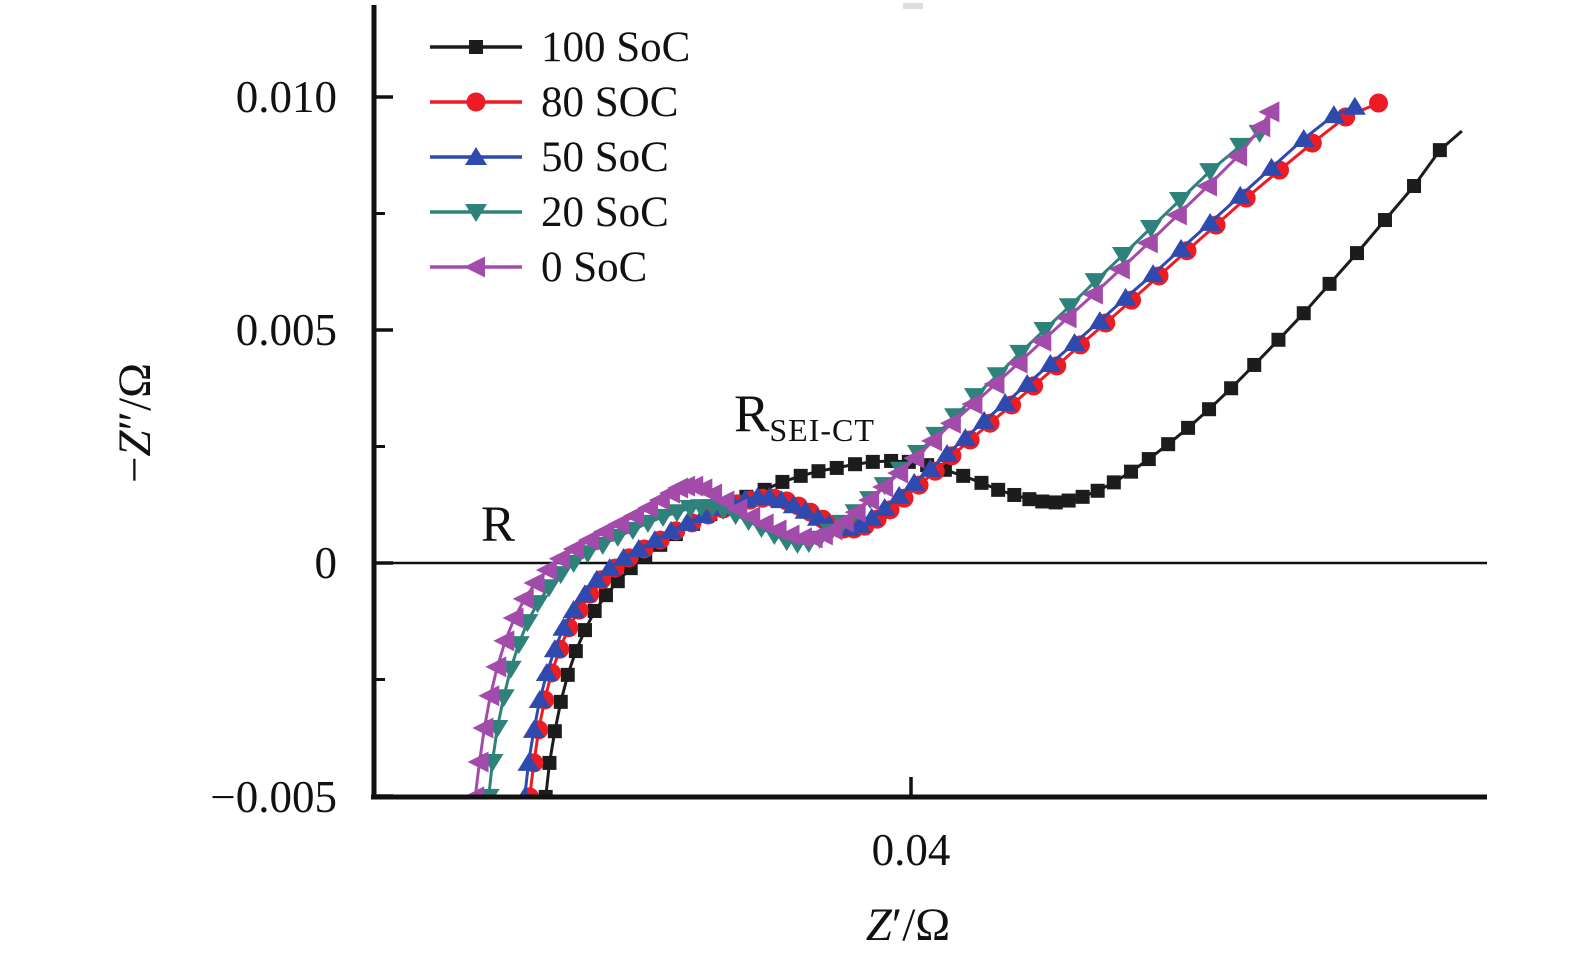  What do you see at coordinates (913, 6) in the screenshot?
I see `stray-mark` at bounding box center [913, 6].